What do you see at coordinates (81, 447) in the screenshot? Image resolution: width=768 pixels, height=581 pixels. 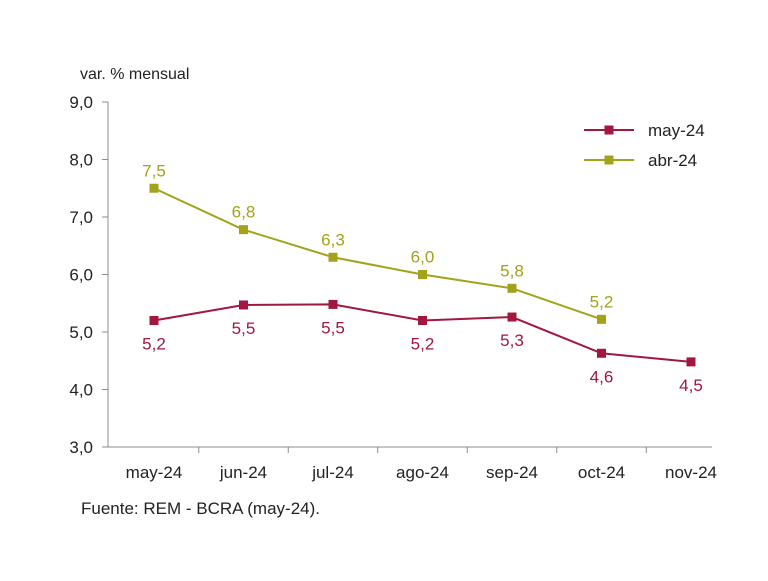 I see `y-tick-label: 3,0` at bounding box center [81, 447].